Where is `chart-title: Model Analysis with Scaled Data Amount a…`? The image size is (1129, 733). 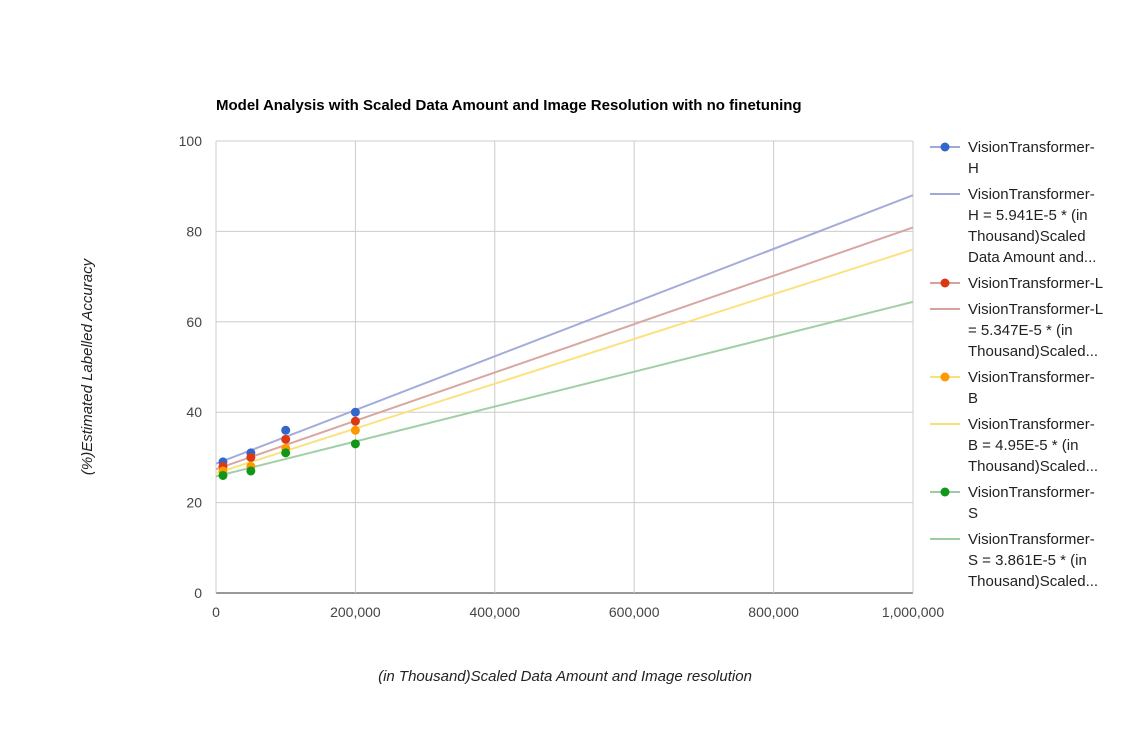 chart-title: Model Analysis with Scaled Data Amount a… is located at coordinates (509, 105).